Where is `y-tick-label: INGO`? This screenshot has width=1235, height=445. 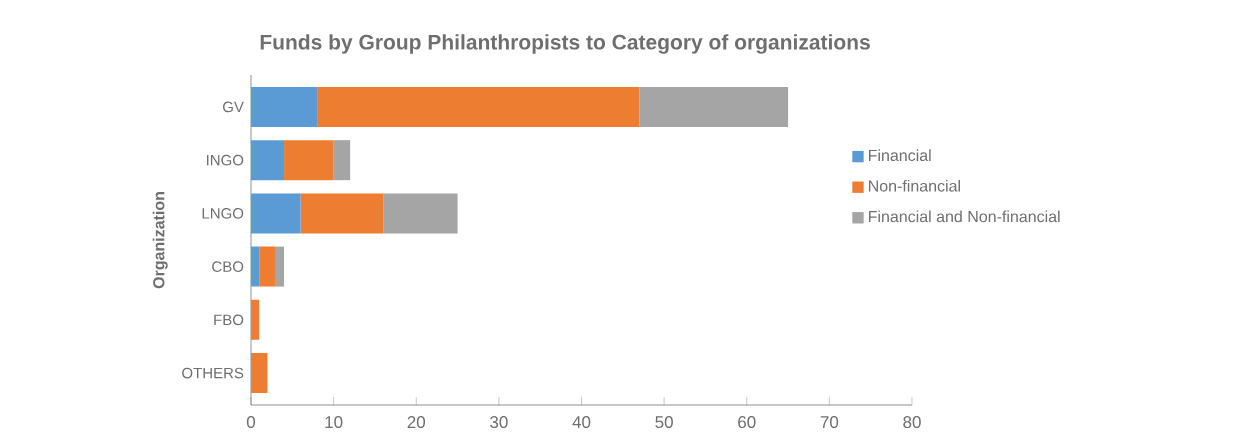
y-tick-label: INGO is located at coordinates (225, 160).